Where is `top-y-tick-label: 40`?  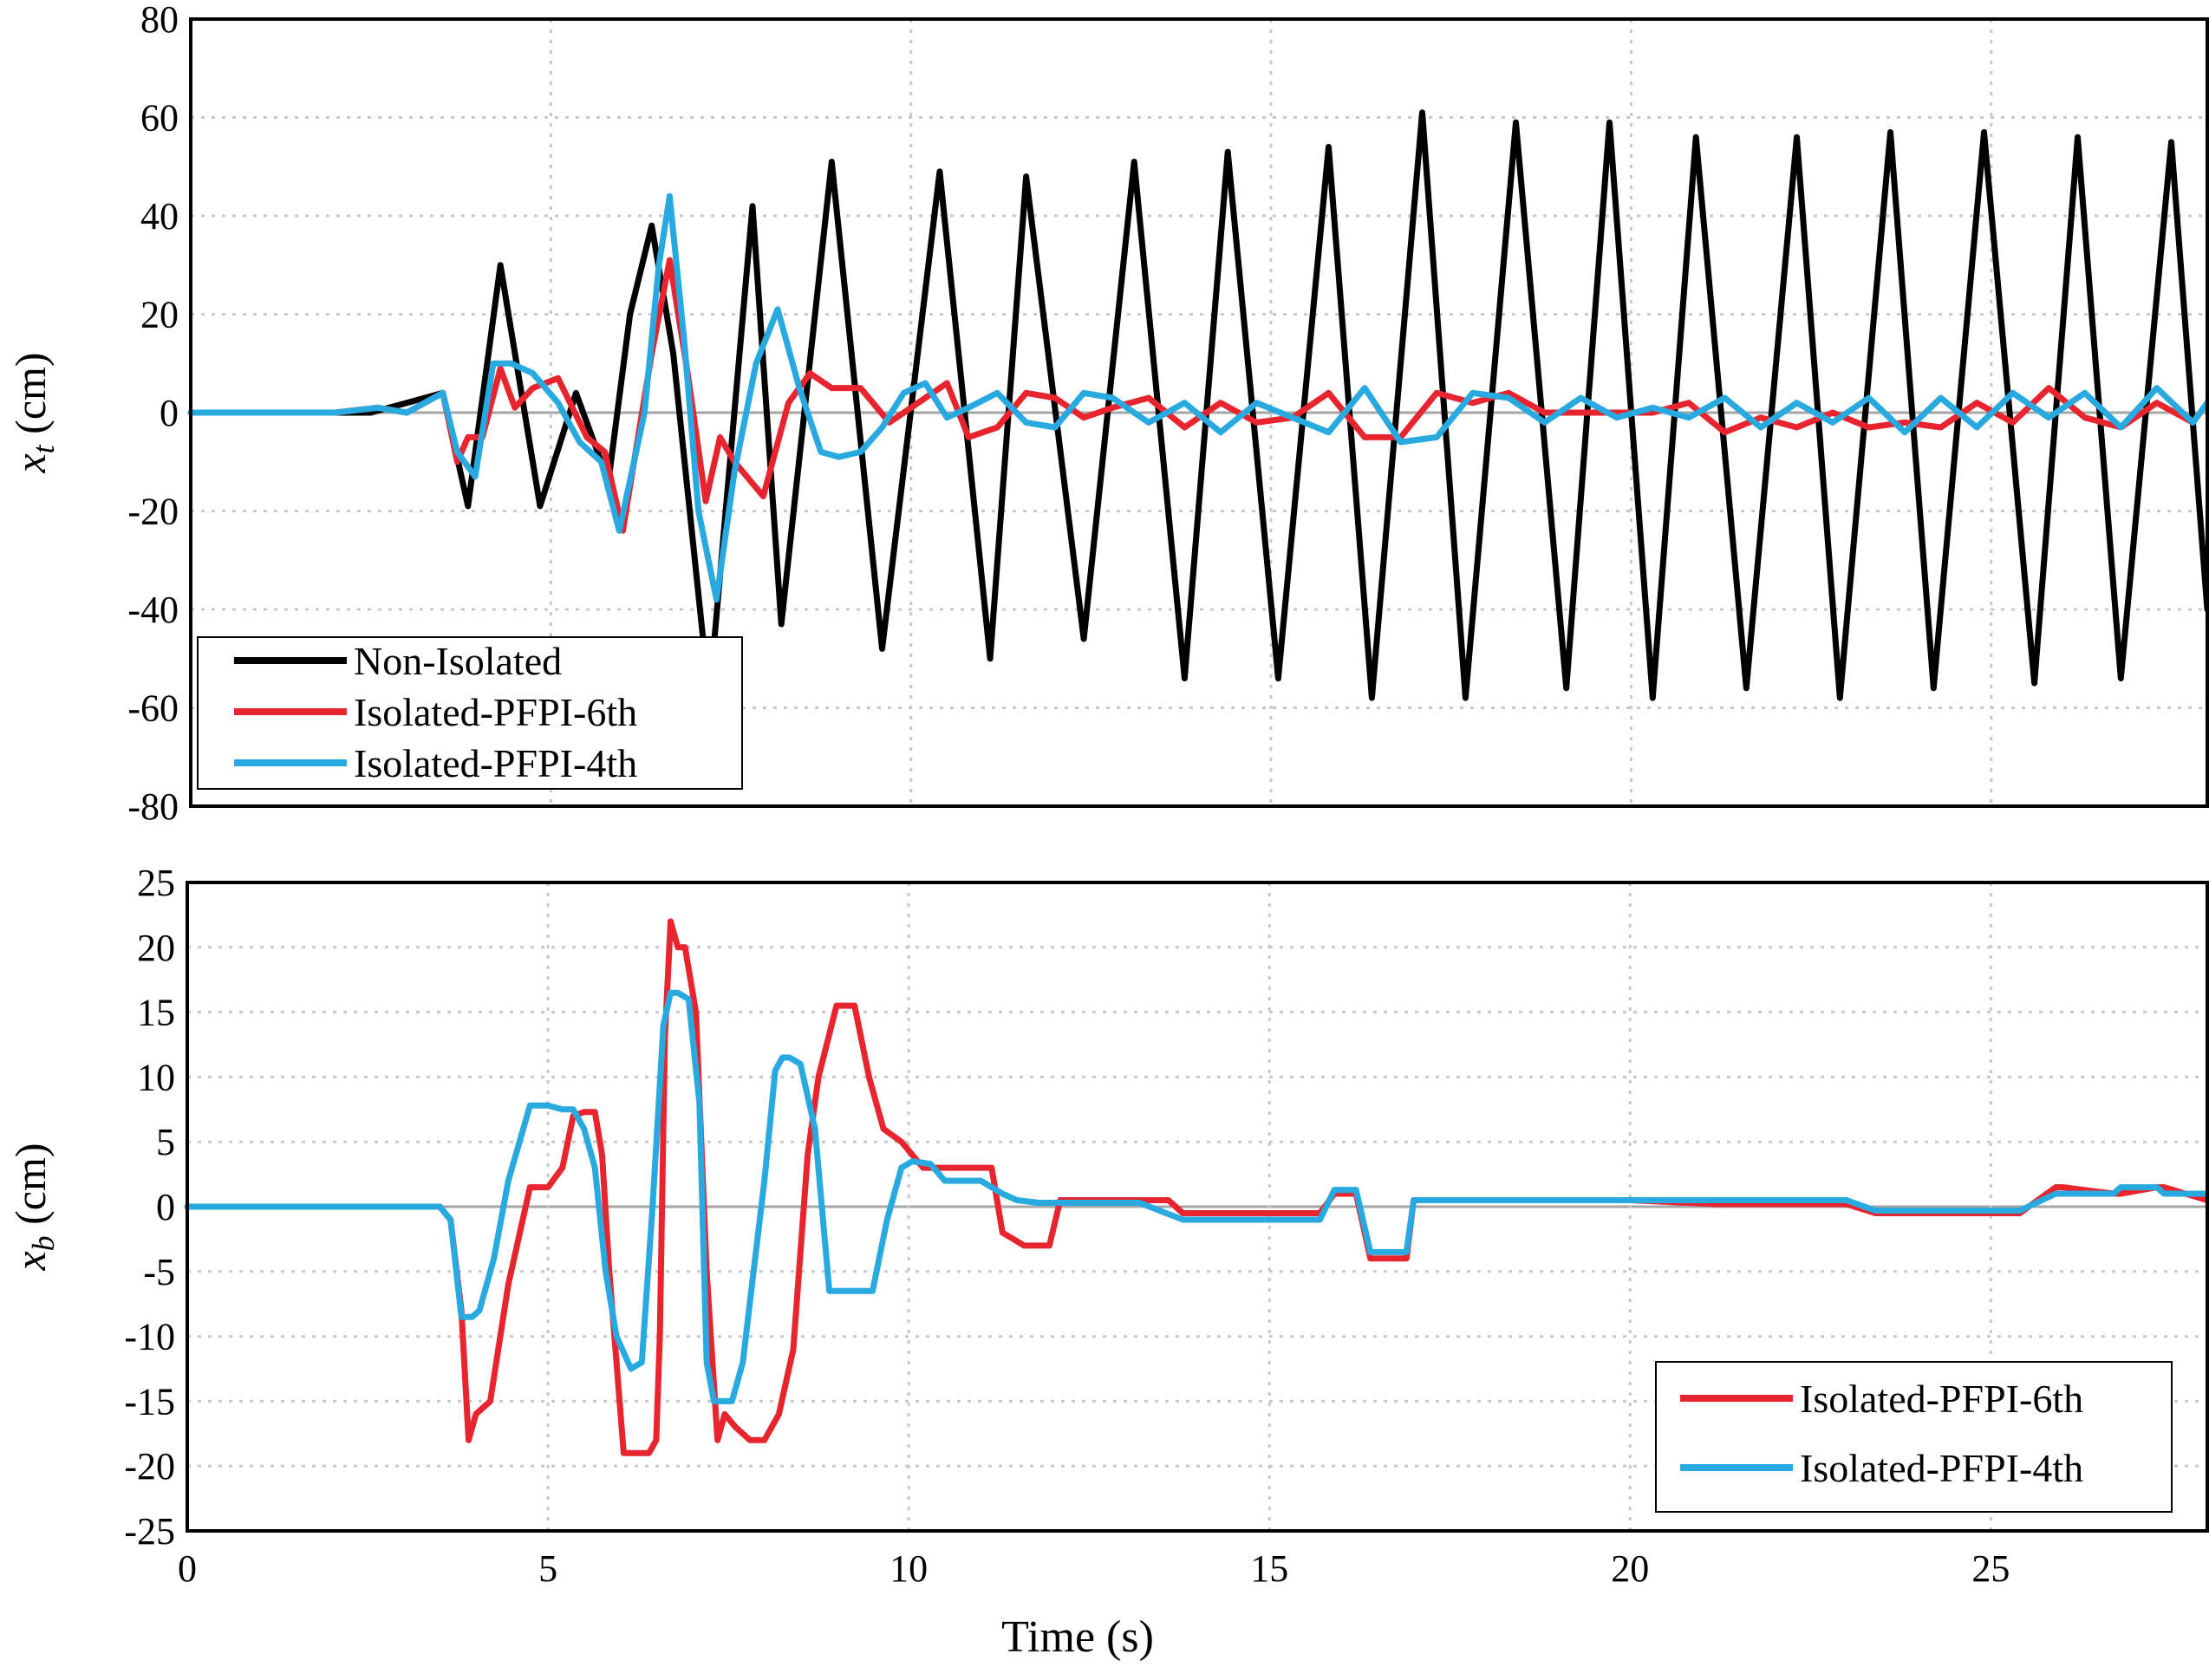 top-y-tick-label: 40 is located at coordinates (160, 216).